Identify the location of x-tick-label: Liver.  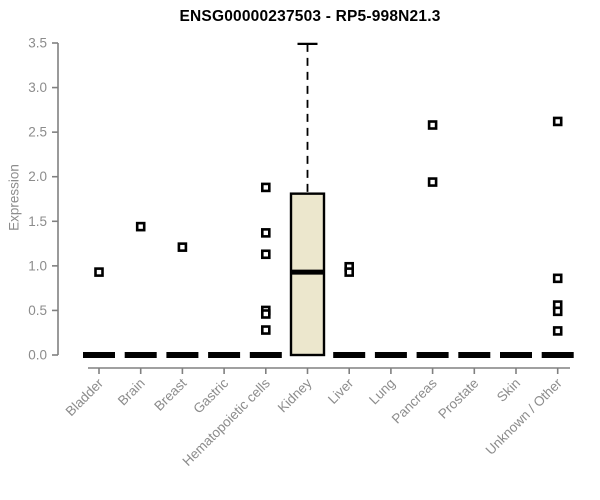
(341, 391).